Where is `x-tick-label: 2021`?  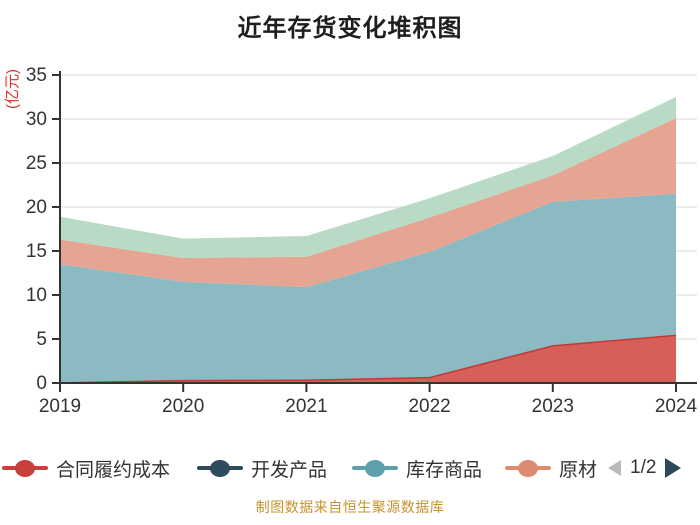
x-tick-label: 2021 is located at coordinates (306, 406).